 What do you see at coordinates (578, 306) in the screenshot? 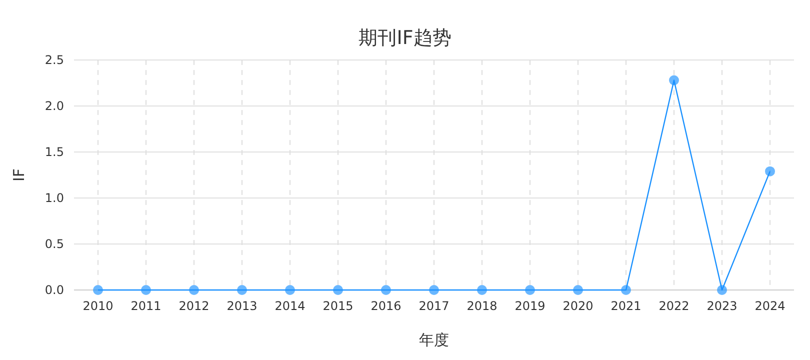
I see `x-tick-label: 2020` at bounding box center [578, 306].